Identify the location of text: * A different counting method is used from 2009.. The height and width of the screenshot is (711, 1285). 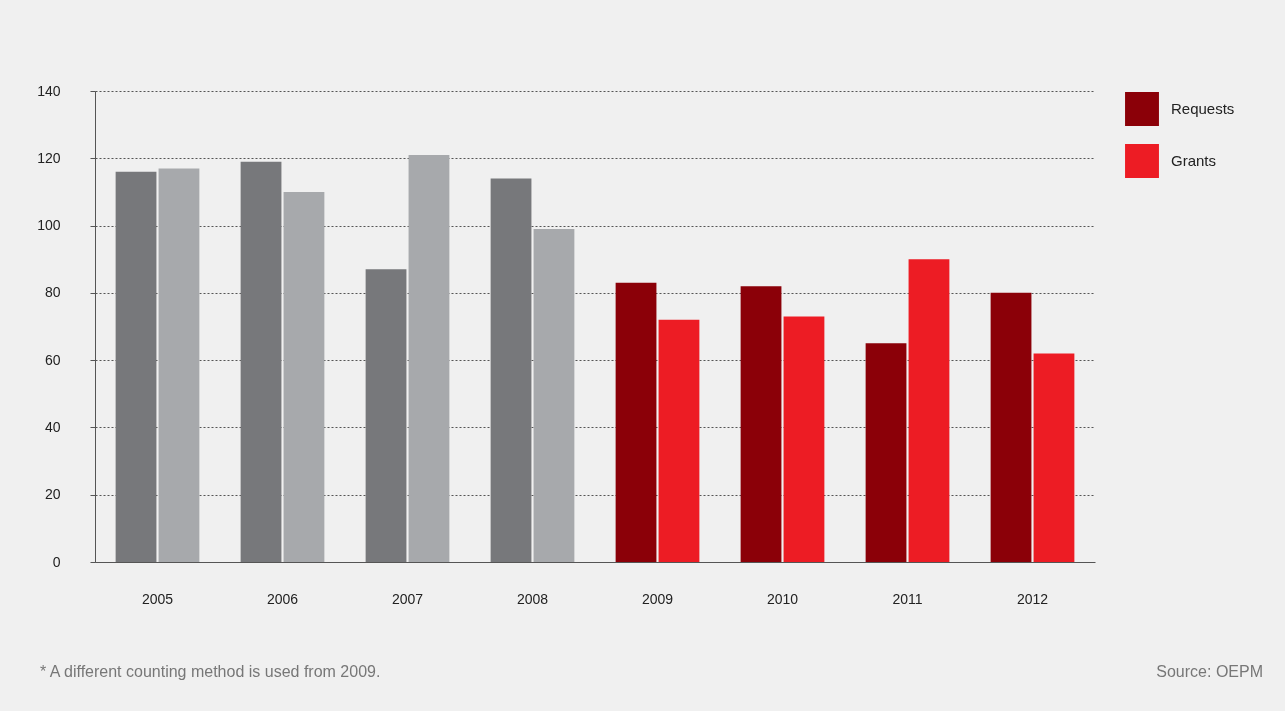
(210, 671).